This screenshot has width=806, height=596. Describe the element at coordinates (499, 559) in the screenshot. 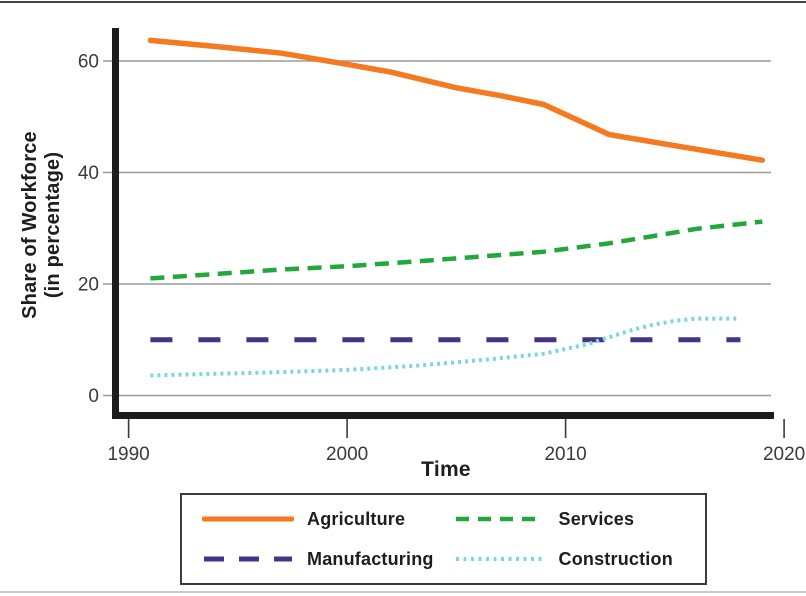

I see `legend-swatch-construction-line` at that location.